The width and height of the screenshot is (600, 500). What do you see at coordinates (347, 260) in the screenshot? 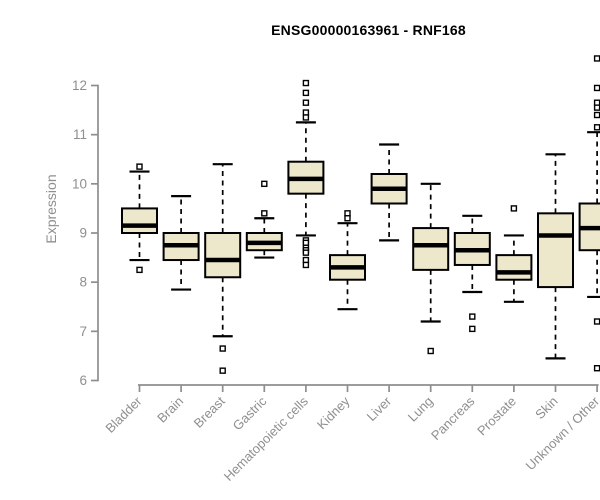
I see `boxplot-kidney` at bounding box center [347, 260].